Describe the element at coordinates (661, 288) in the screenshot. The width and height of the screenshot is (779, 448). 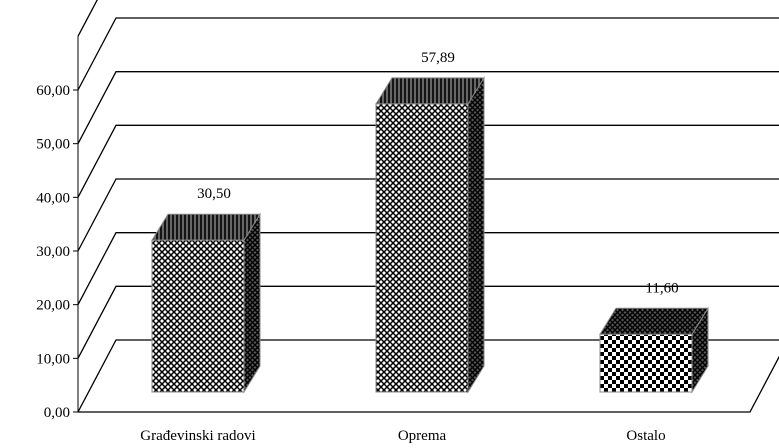
I see `data-label: 11,60` at that location.